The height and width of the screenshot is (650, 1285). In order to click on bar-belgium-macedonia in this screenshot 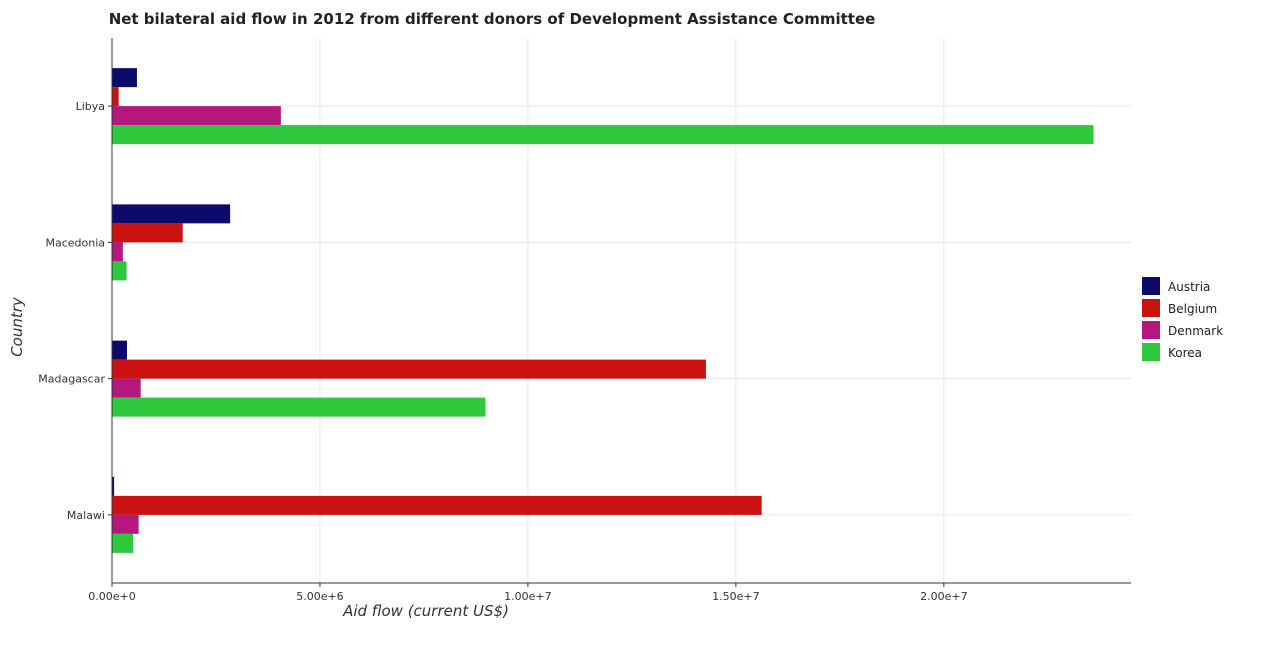, I will do `click(147, 233)`.